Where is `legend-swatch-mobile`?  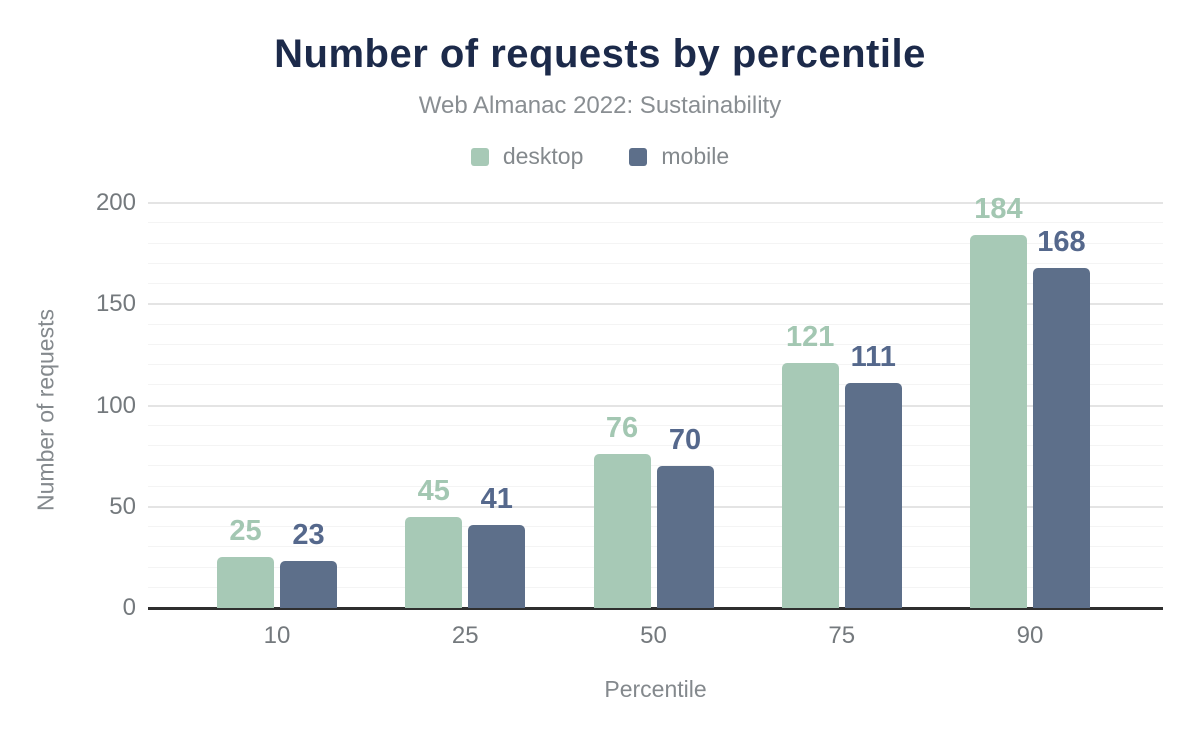
legend-swatch-mobile is located at coordinates (638, 156).